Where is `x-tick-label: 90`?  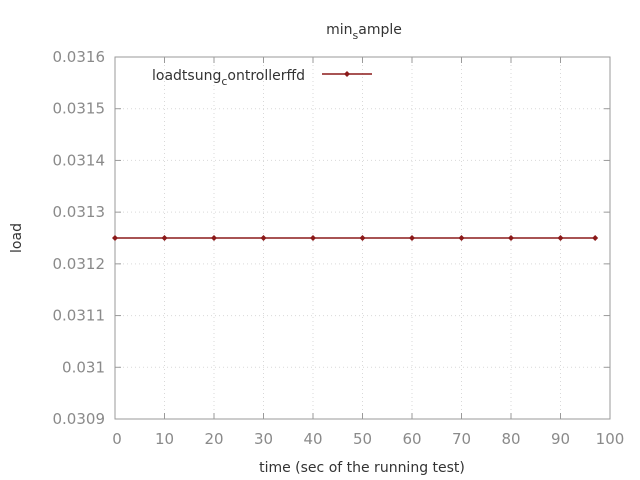 x-tick-label: 90 is located at coordinates (560, 439).